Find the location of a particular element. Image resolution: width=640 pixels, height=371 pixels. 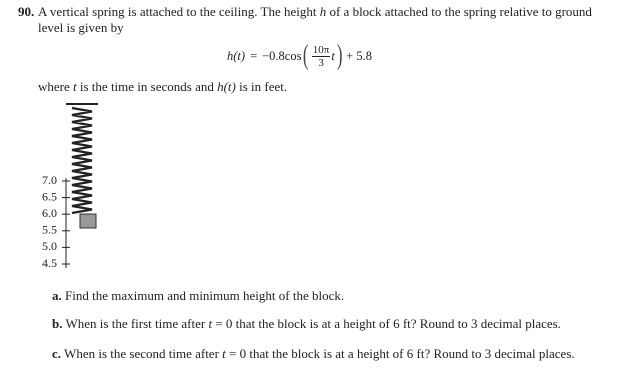

spring-figure: 7.0 6.5 6.0 5.5 5.0 4.5 is located at coordinates (70, 186).